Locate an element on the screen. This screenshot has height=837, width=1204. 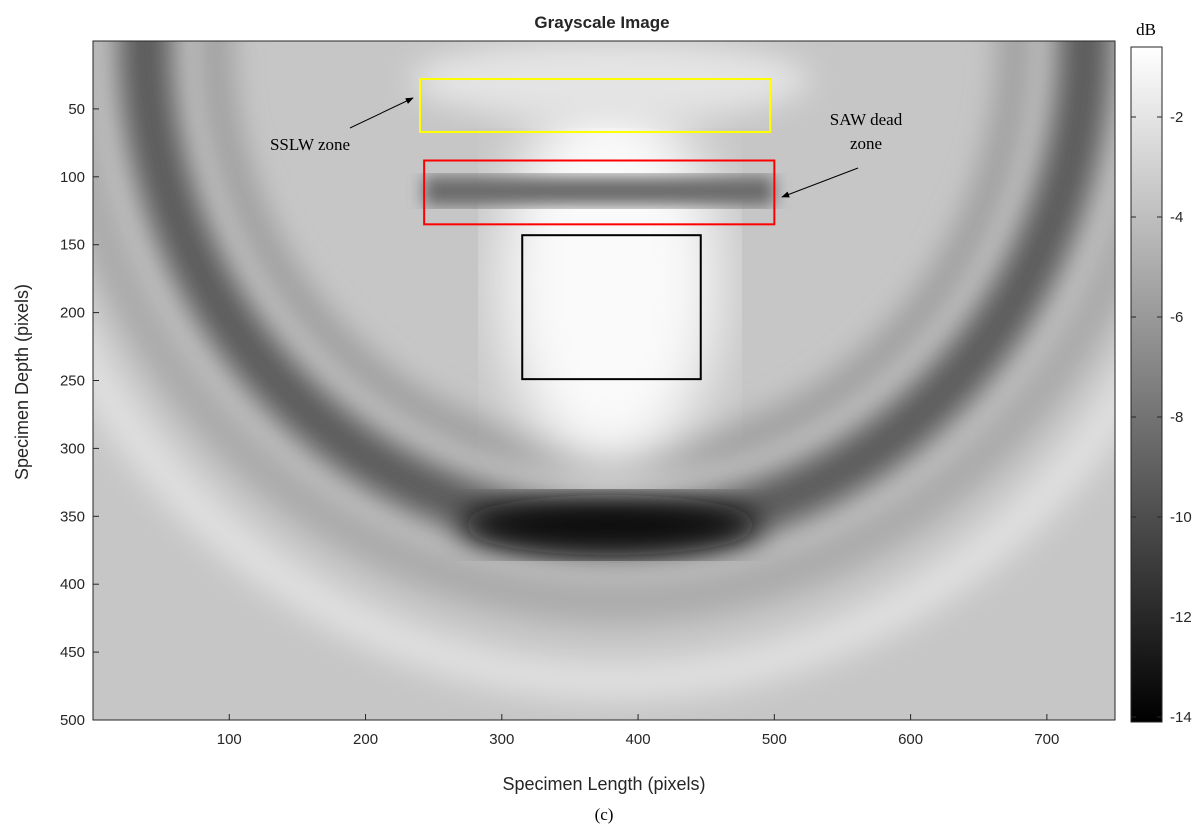
annotation-text: zone is located at coordinates (866, 143).